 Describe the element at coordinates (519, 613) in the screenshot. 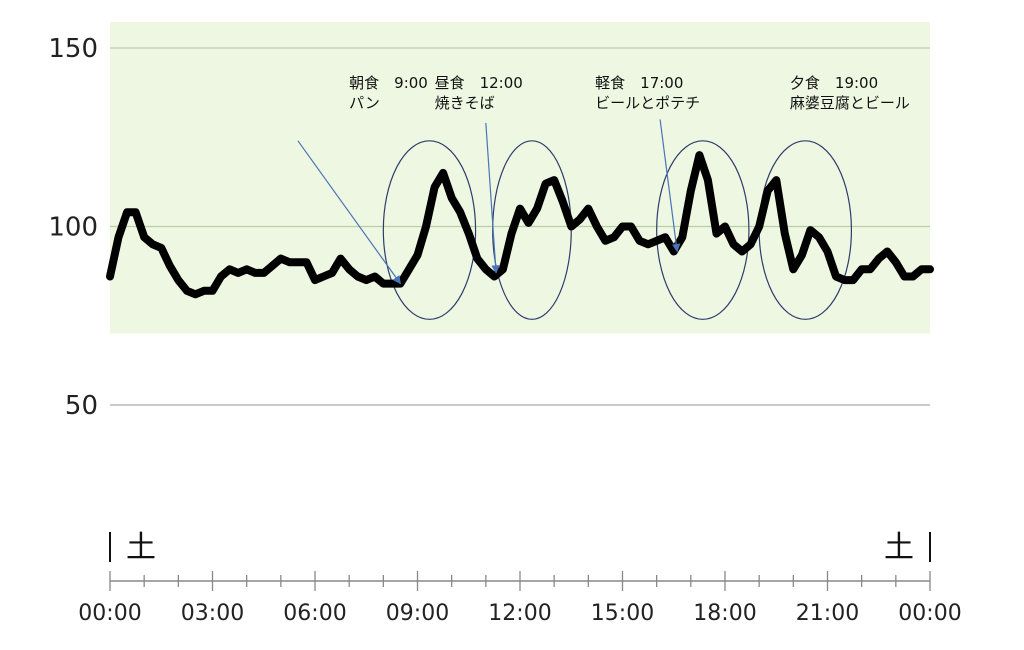

I see `x-tick-label: 12:00` at that location.